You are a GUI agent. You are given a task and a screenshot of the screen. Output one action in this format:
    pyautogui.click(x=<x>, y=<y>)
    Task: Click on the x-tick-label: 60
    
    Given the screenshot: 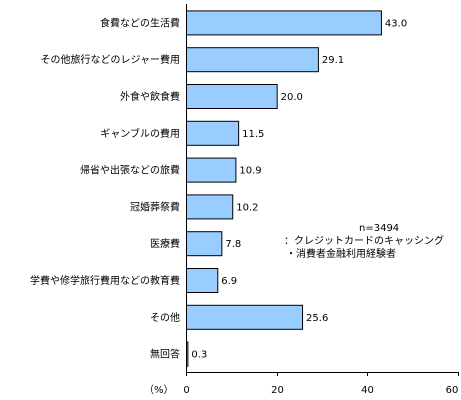 What is the action you would take?
    pyautogui.click(x=452, y=390)
    